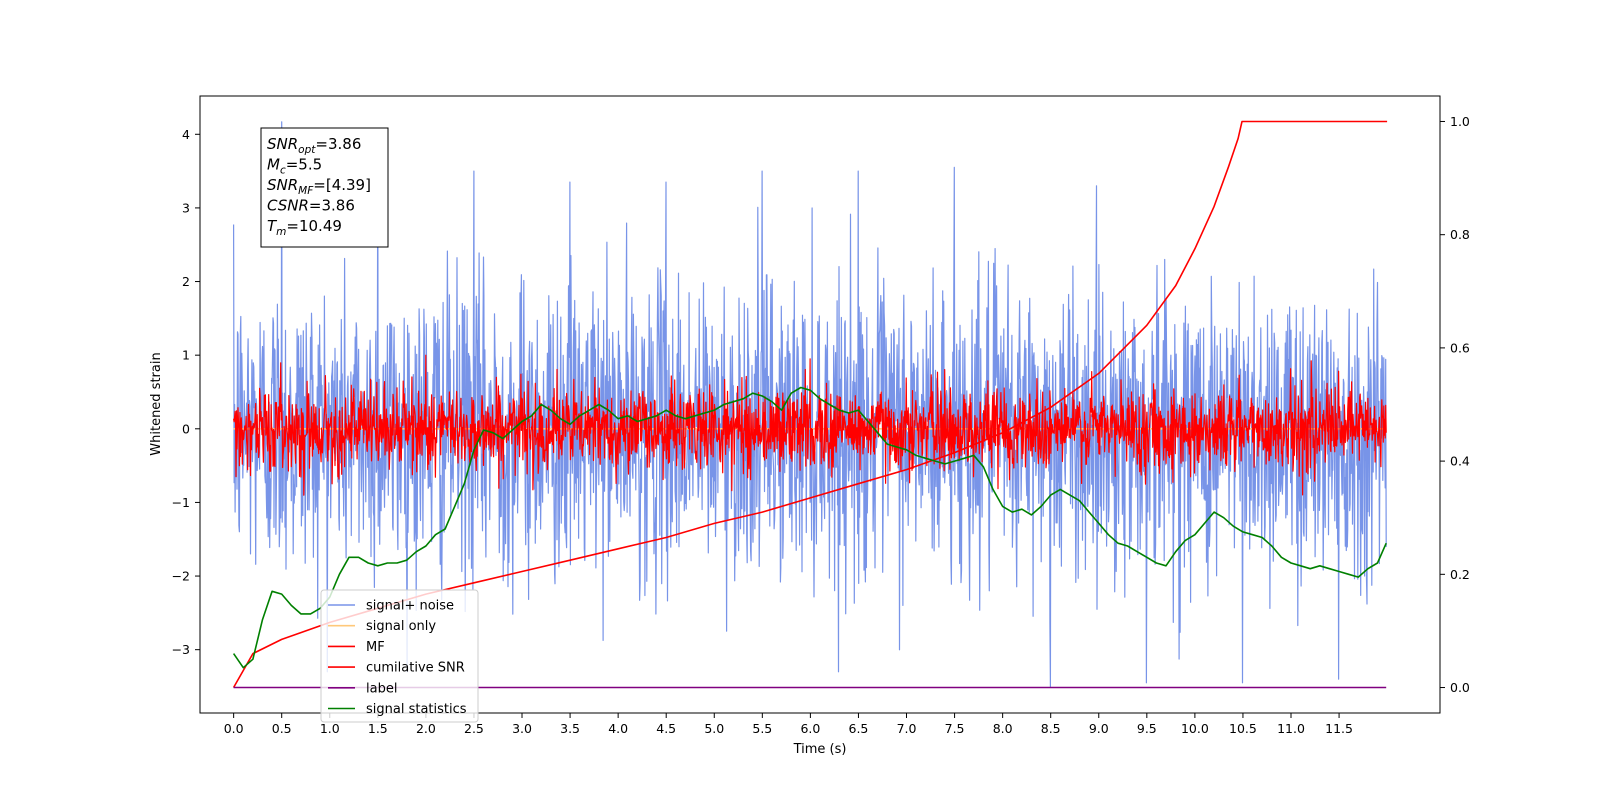 The height and width of the screenshot is (800, 1600). I want to click on x-tick-label: 3.5, so click(570, 728).